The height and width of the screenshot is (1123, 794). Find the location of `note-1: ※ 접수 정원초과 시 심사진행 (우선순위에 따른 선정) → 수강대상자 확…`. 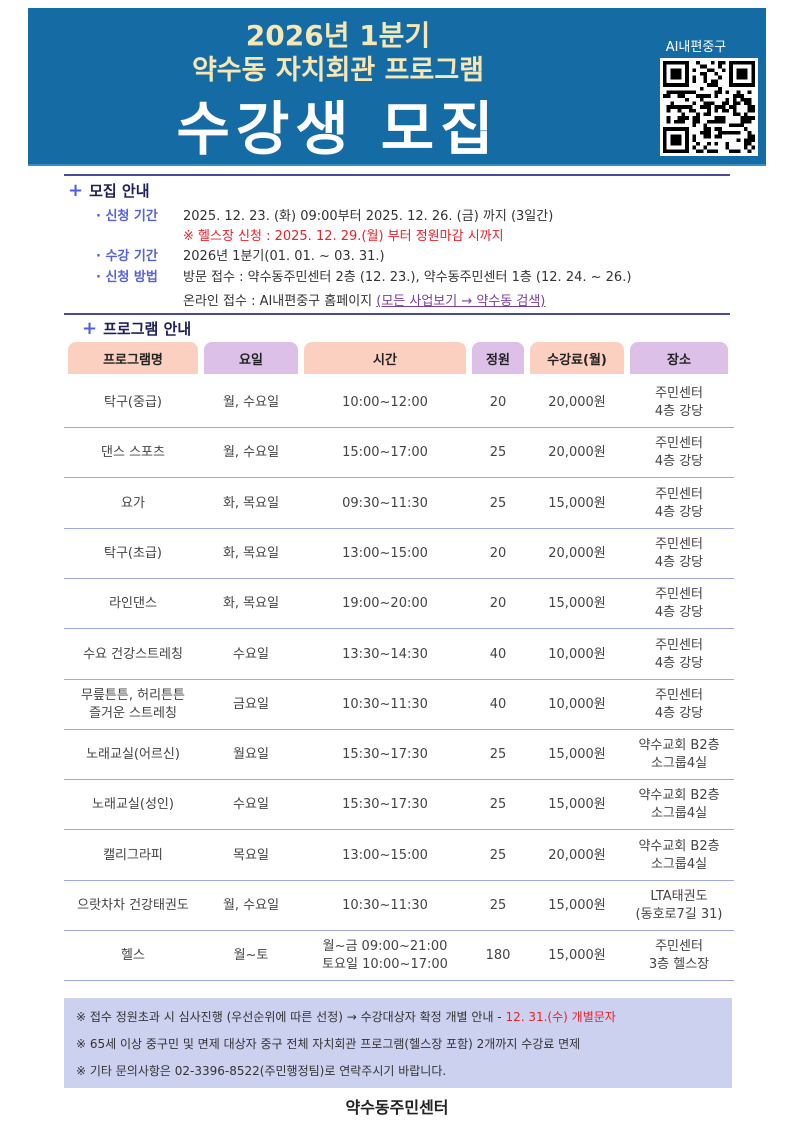

note-1: ※ 접수 정원초과 시 심사진행 (우선순위에 따른 선정) → 수강대상자 확… is located at coordinates (346, 1017).